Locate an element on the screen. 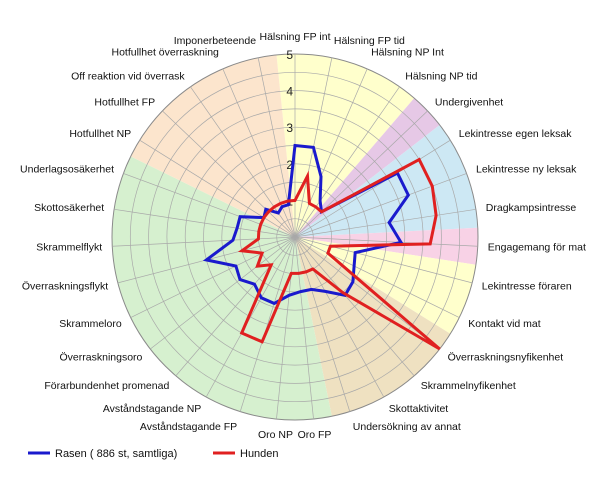 The width and height of the screenshot is (600, 480). tick-label-3: 3 is located at coordinates (289, 128).